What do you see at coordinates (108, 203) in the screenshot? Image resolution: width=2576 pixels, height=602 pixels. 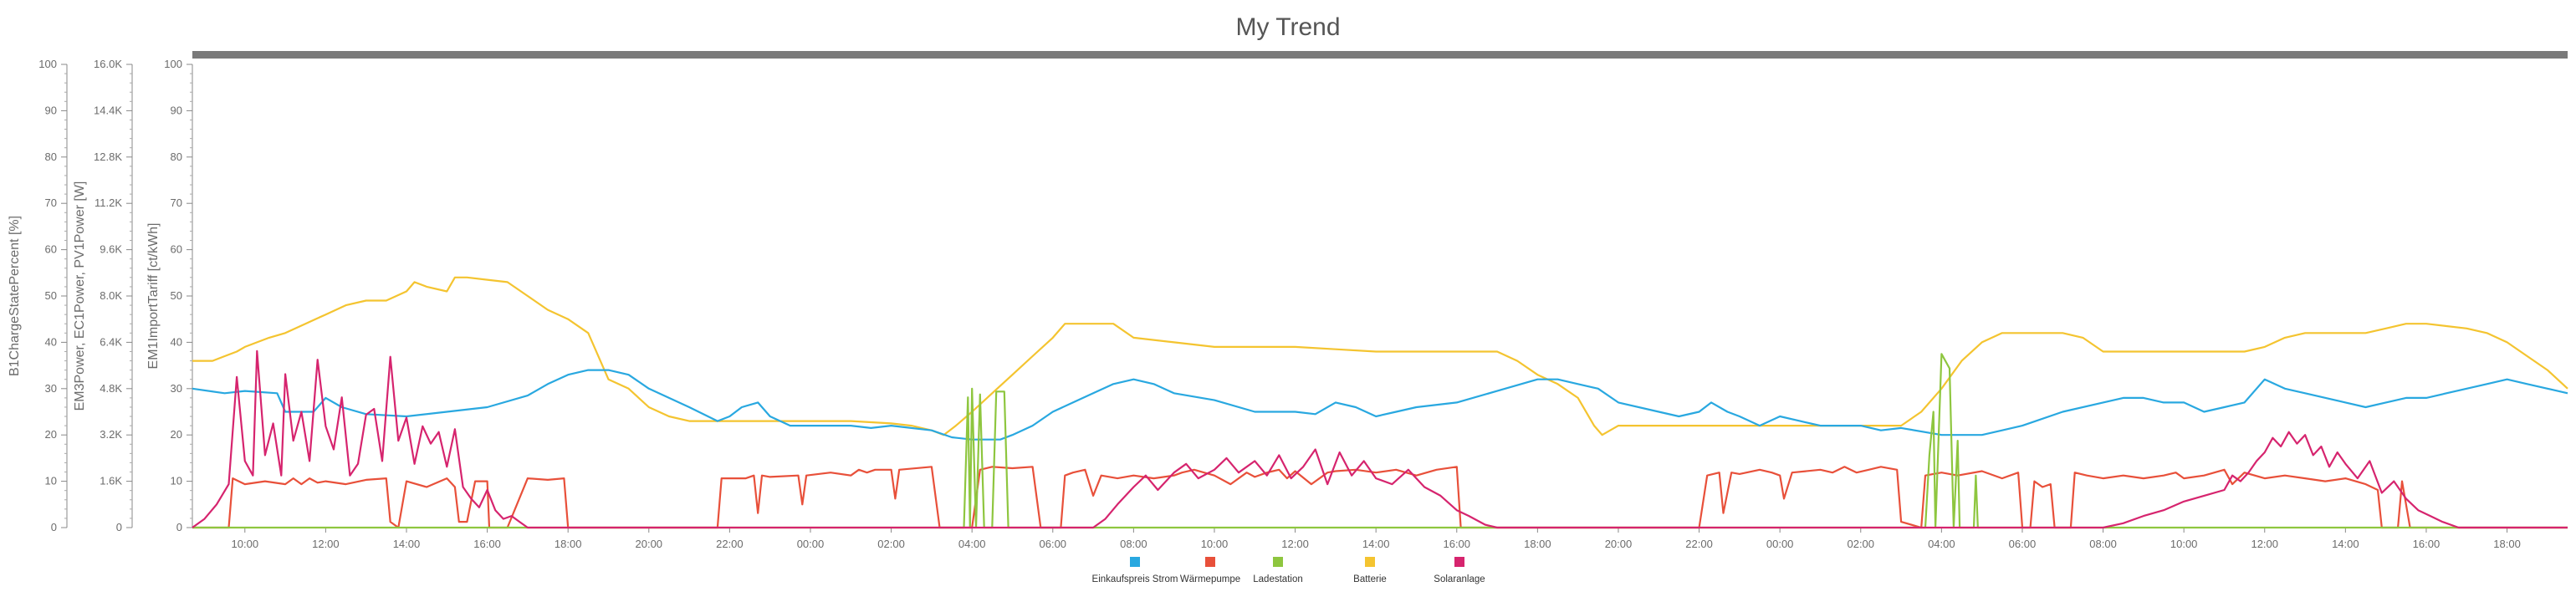 I see `y-tick-label-pow: 11.2K` at bounding box center [108, 203].